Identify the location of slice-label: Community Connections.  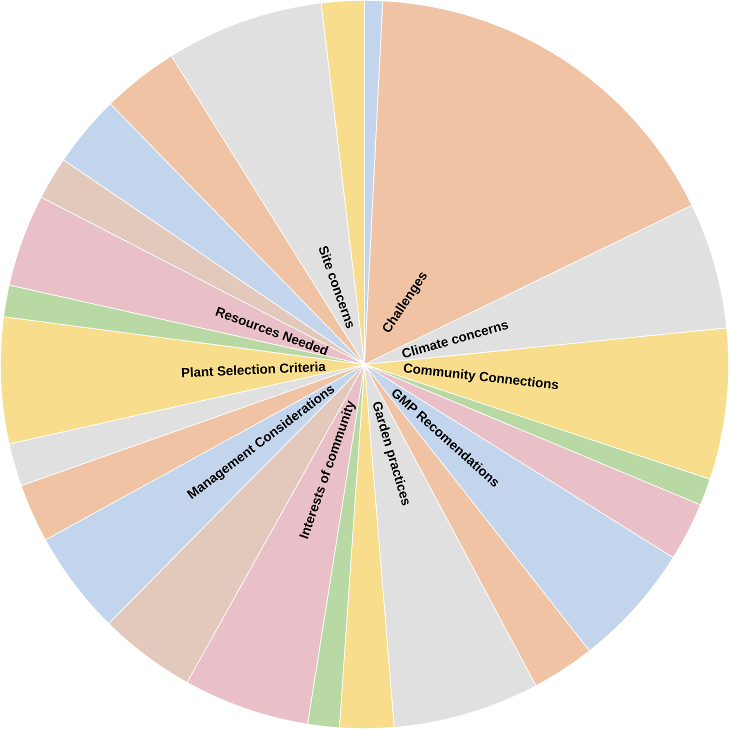
(481, 377).